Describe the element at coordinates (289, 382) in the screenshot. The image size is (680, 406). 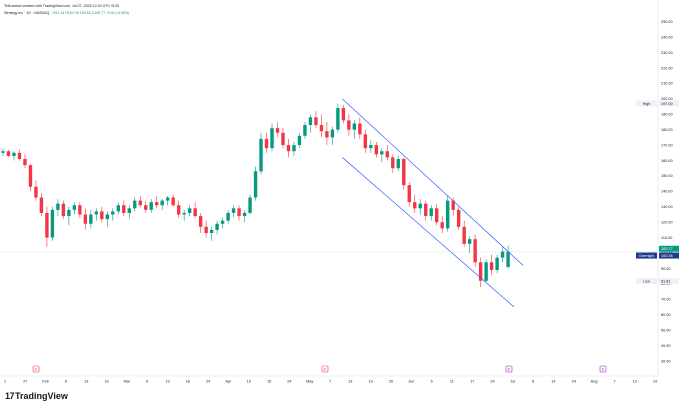
I see `x-tick-label-14: 24` at that location.